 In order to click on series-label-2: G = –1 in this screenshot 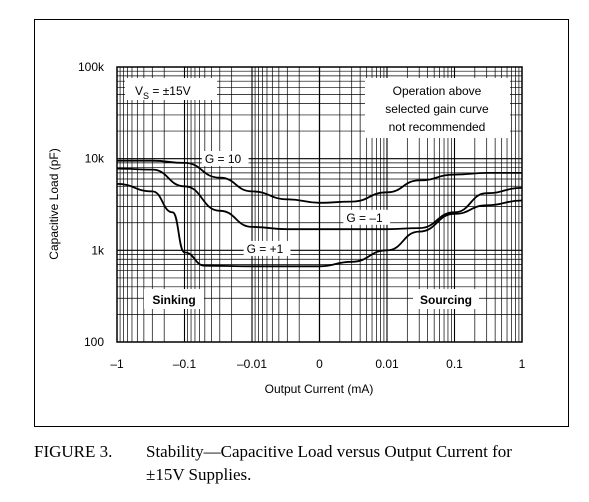, I will do `click(364, 218)`.